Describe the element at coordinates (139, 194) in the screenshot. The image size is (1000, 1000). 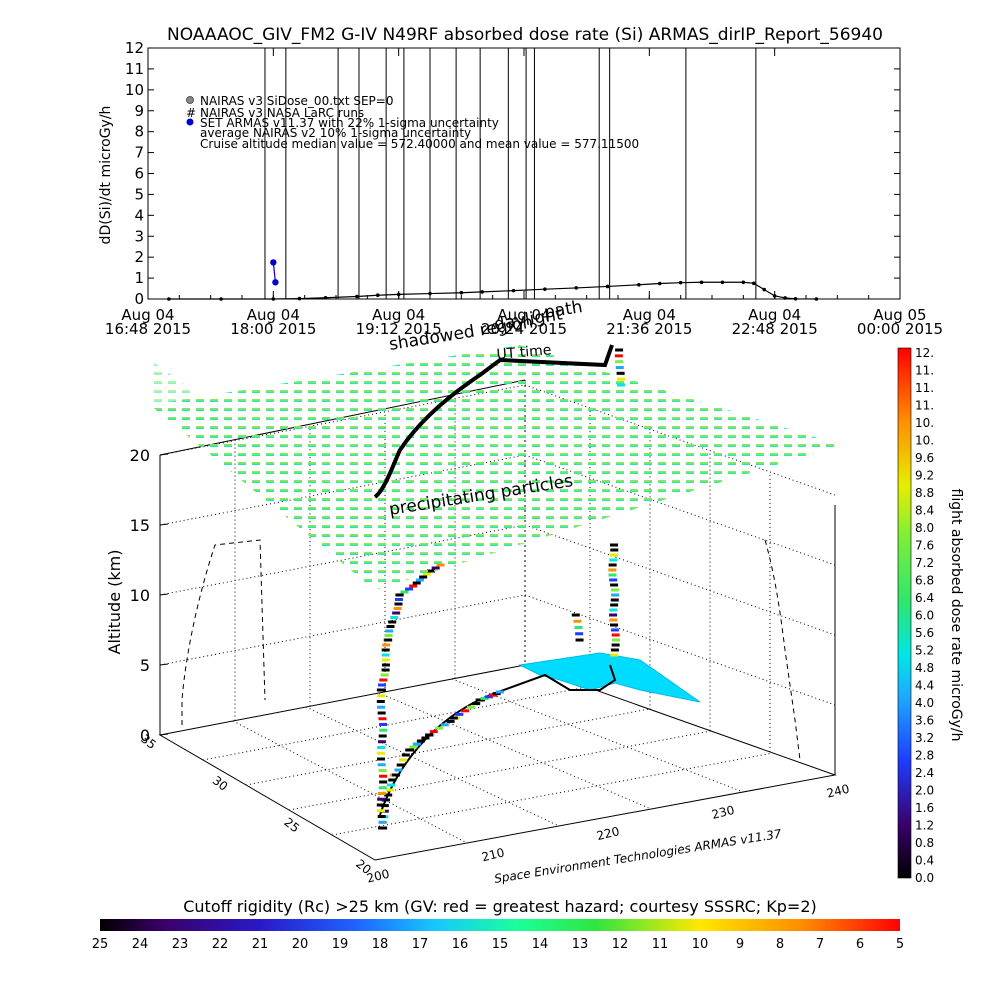
I see `y-tick-label-5: 5` at that location.